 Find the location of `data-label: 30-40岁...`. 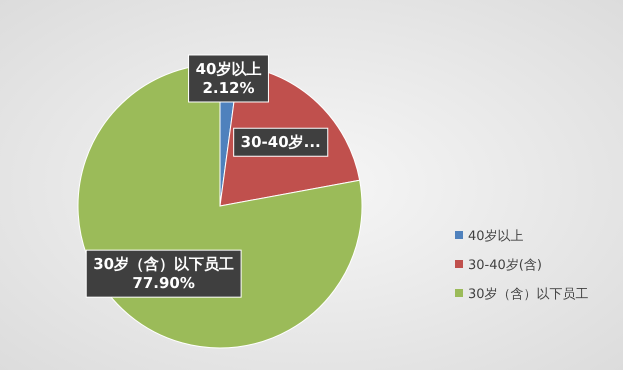

data-label: 30-40岁... is located at coordinates (280, 142).